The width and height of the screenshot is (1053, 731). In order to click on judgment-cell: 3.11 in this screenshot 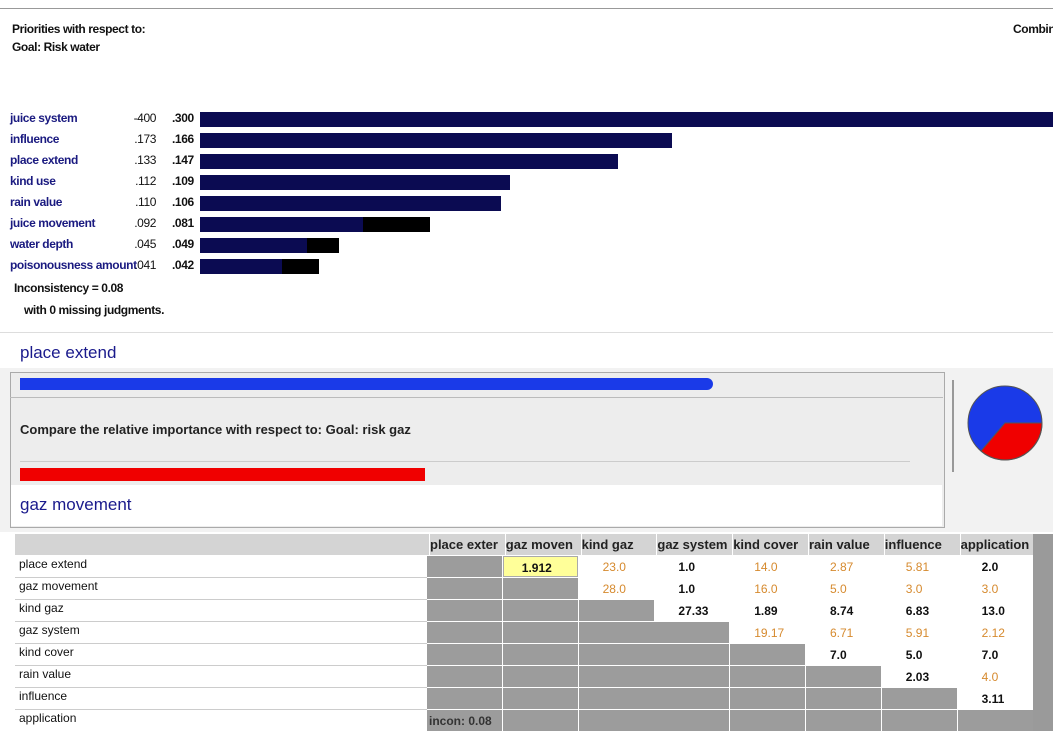, I will do `click(995, 698)`.